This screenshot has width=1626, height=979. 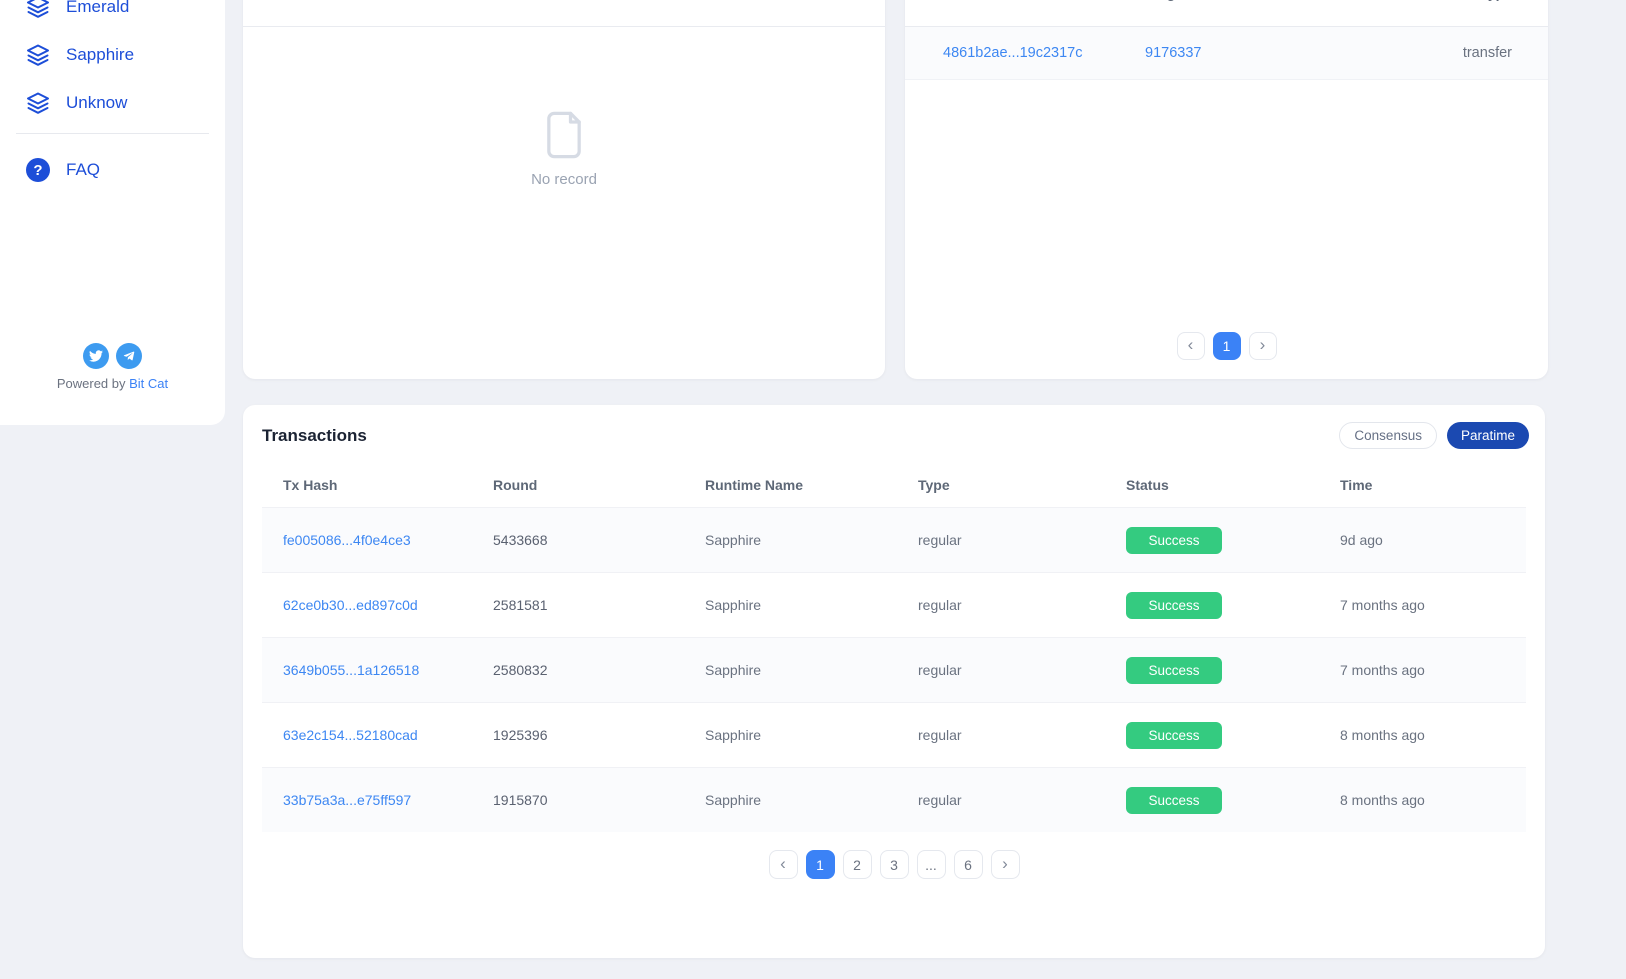 I want to click on tx-hash-link: 3649b055...1a126518, so click(x=351, y=670).